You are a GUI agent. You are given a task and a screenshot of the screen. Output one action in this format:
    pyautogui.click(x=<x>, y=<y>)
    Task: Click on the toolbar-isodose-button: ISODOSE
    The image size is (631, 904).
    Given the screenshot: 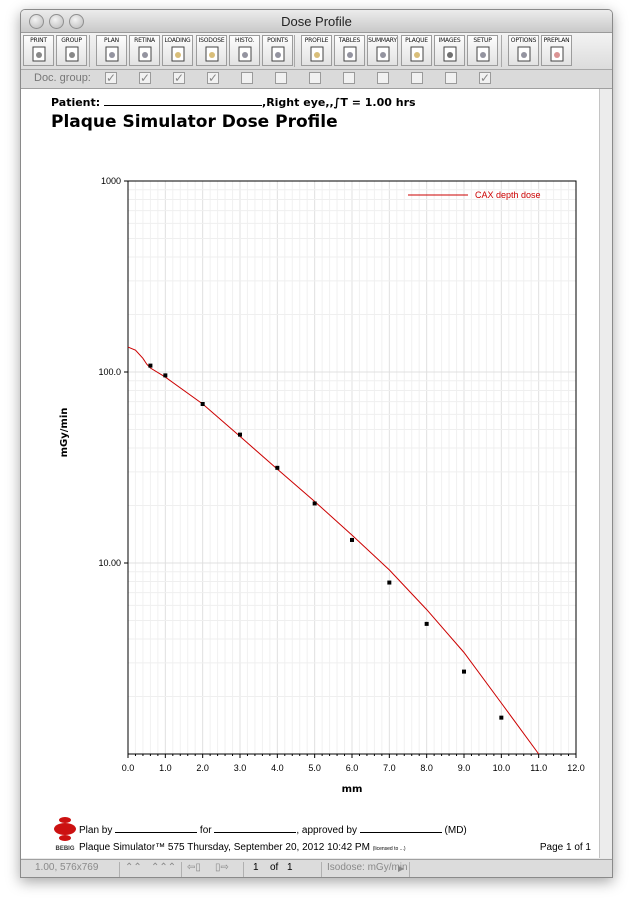 What is the action you would take?
    pyautogui.click(x=211, y=50)
    